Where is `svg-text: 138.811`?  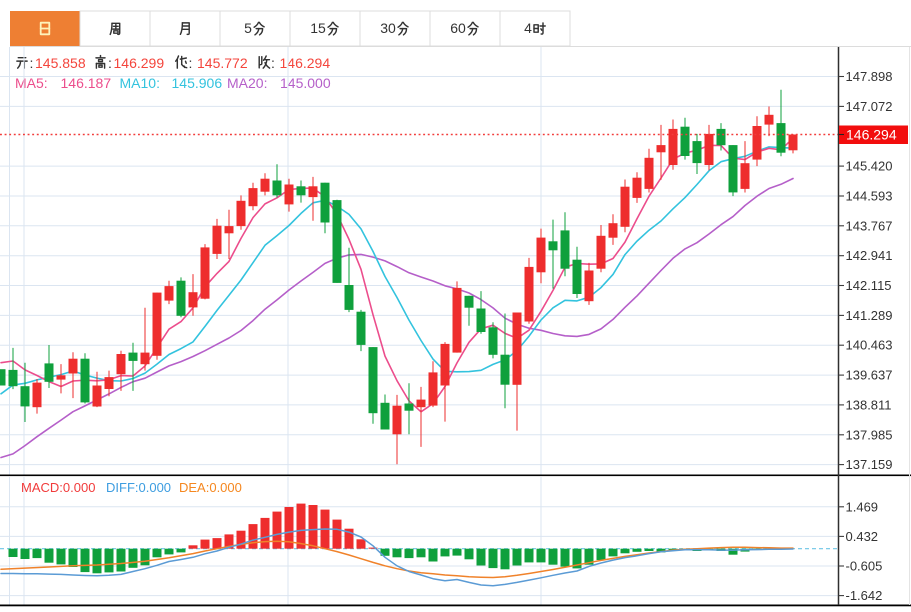
svg-text: 138.811 is located at coordinates (869, 404).